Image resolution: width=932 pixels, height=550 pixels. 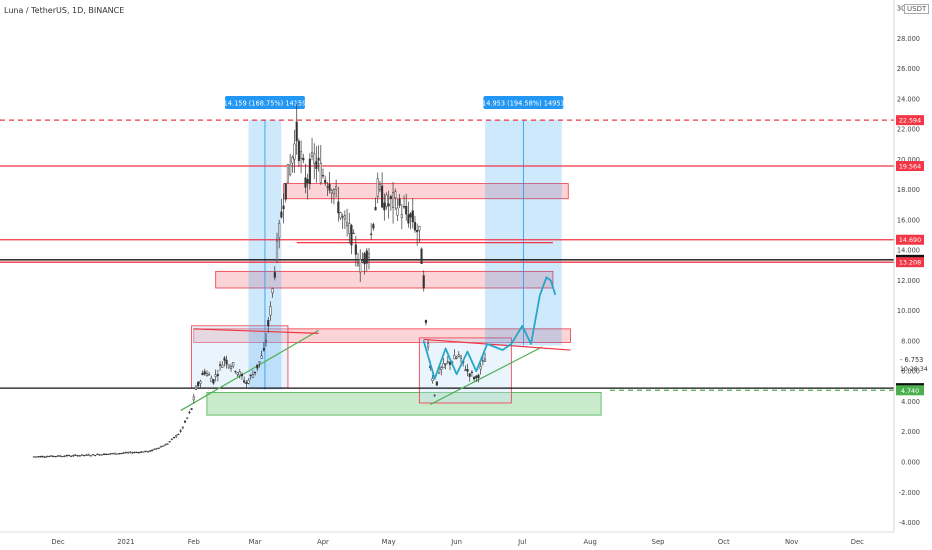 I want to click on time-axis: Dec 2021 Feb Mar Apr May Jun Jul Aug Sep Oct Nov Dec, so click(x=447, y=538).